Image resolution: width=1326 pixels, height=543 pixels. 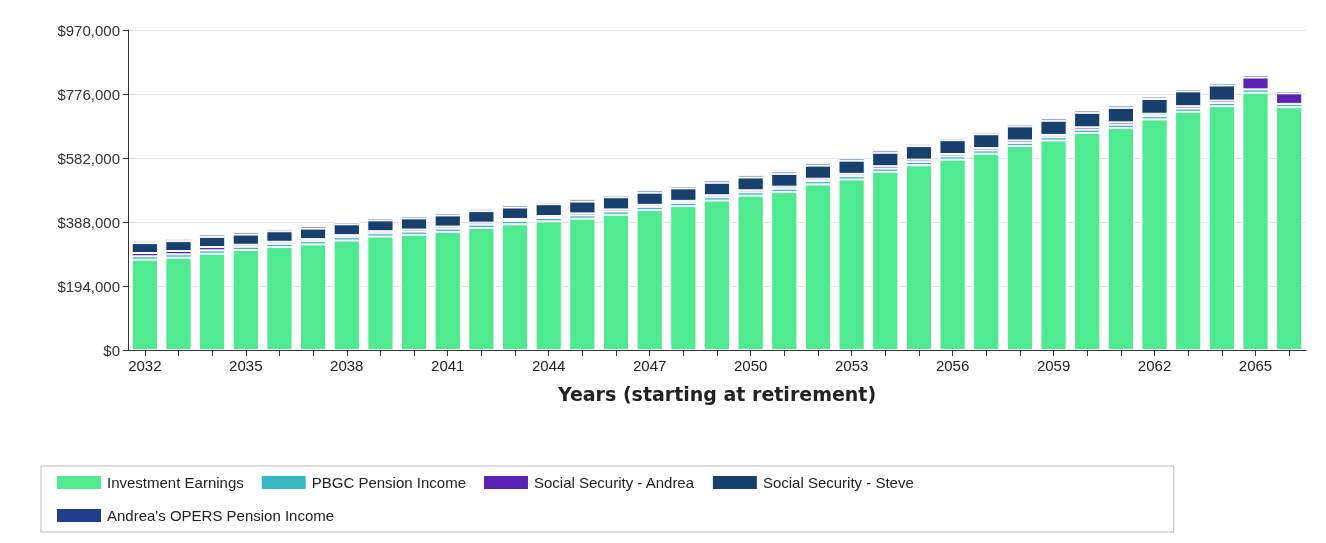 I want to click on x-tick-label: 2062, so click(x=1154, y=365).